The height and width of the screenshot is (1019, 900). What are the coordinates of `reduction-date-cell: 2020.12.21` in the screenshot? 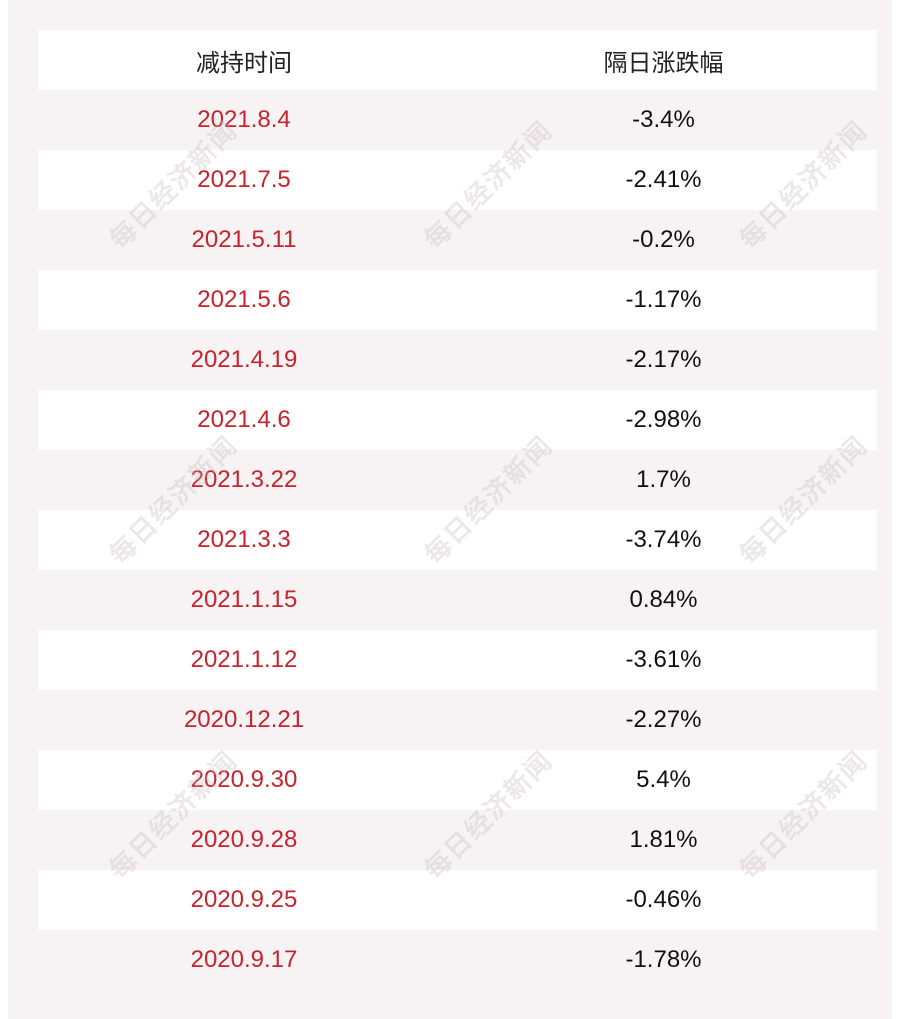 It's located at (244, 719).